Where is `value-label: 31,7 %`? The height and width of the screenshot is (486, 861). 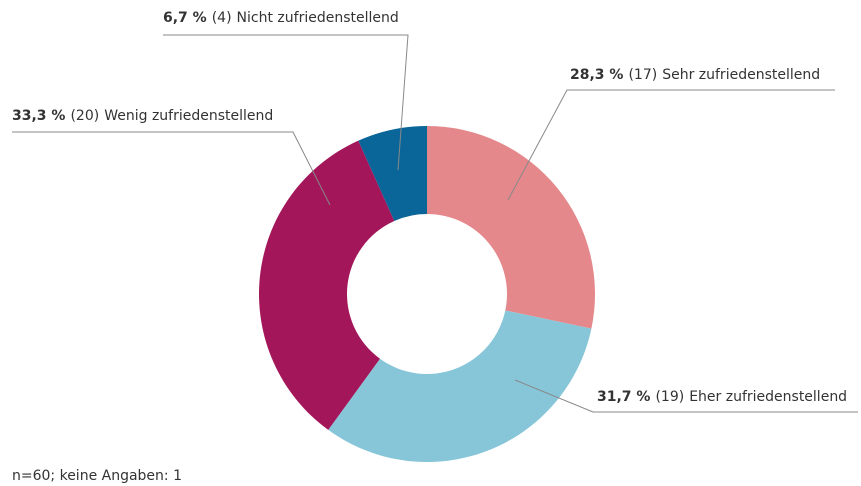
value-label: 31,7 % is located at coordinates (623, 397).